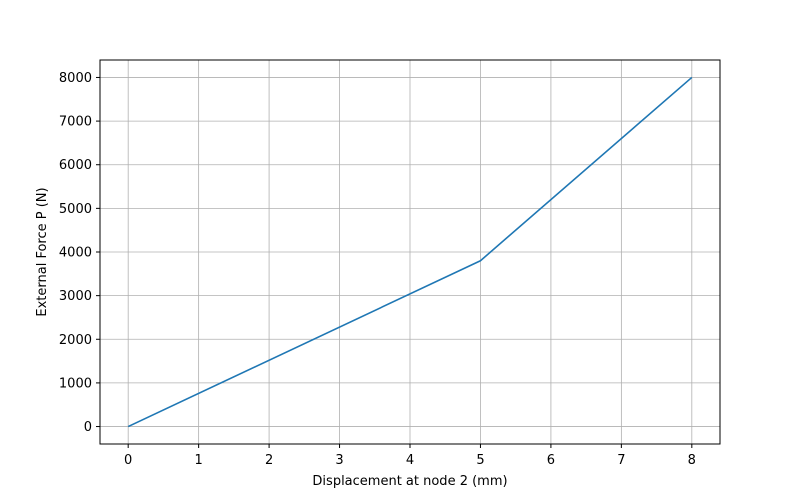  I want to click on x-tick-label: 3, so click(339, 460).